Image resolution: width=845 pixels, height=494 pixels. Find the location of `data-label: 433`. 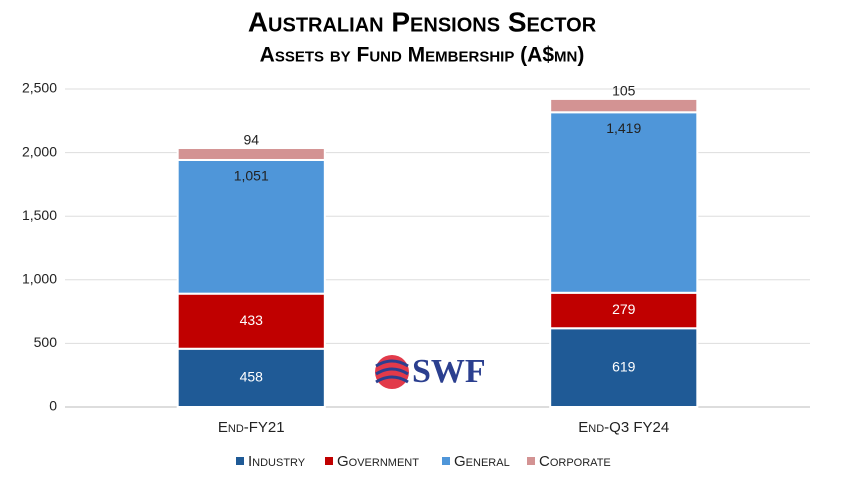

data-label: 433 is located at coordinates (252, 320).